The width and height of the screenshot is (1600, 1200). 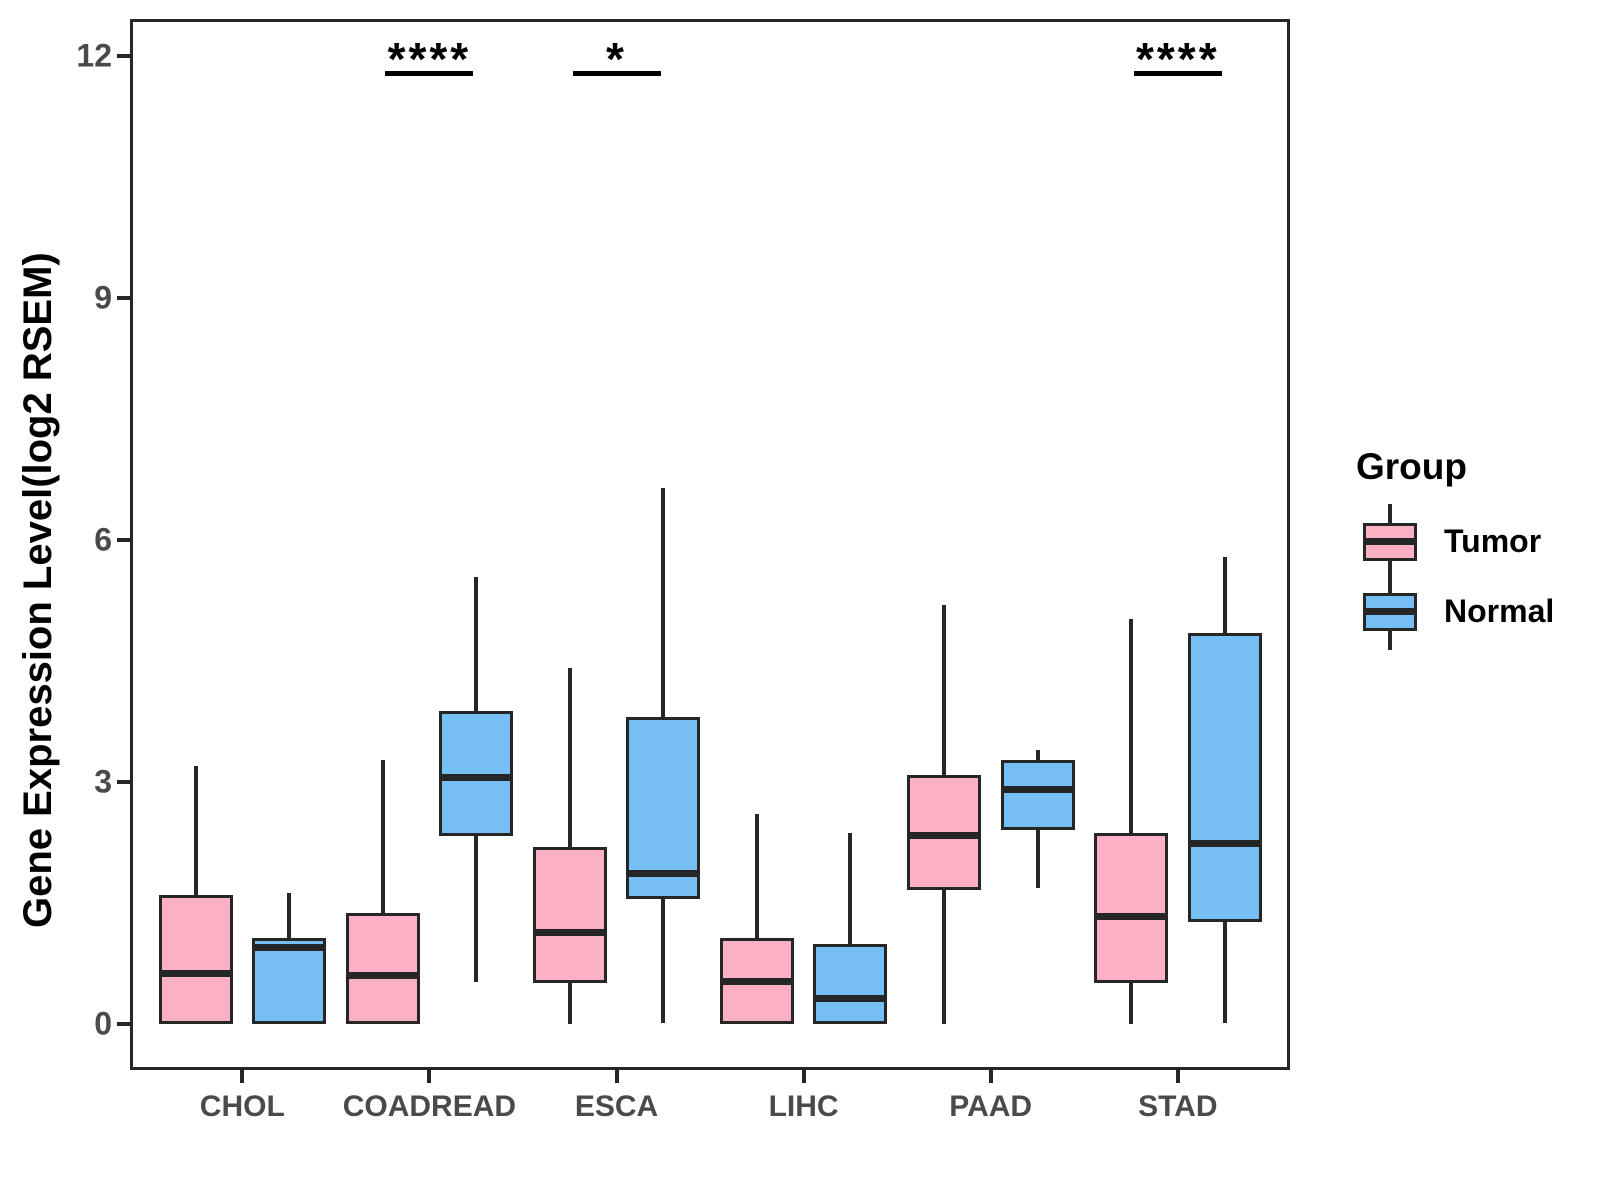 What do you see at coordinates (103, 297) in the screenshot?
I see `y-tick-label: 9` at bounding box center [103, 297].